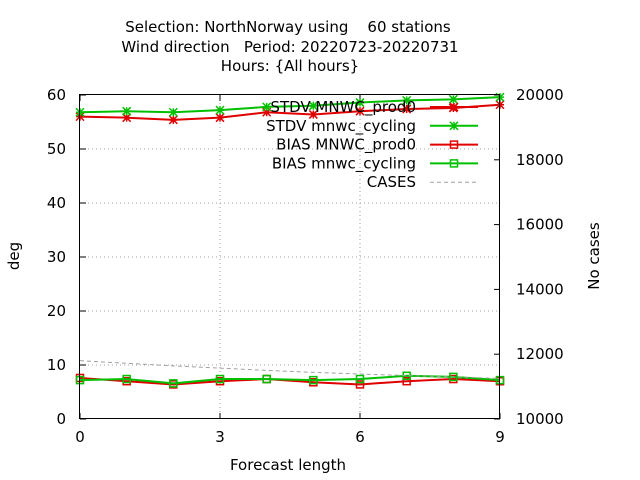 The height and width of the screenshot is (480, 640). What do you see at coordinates (343, 107) in the screenshot?
I see `legend-label: STDV MNWC_prod0` at bounding box center [343, 107].